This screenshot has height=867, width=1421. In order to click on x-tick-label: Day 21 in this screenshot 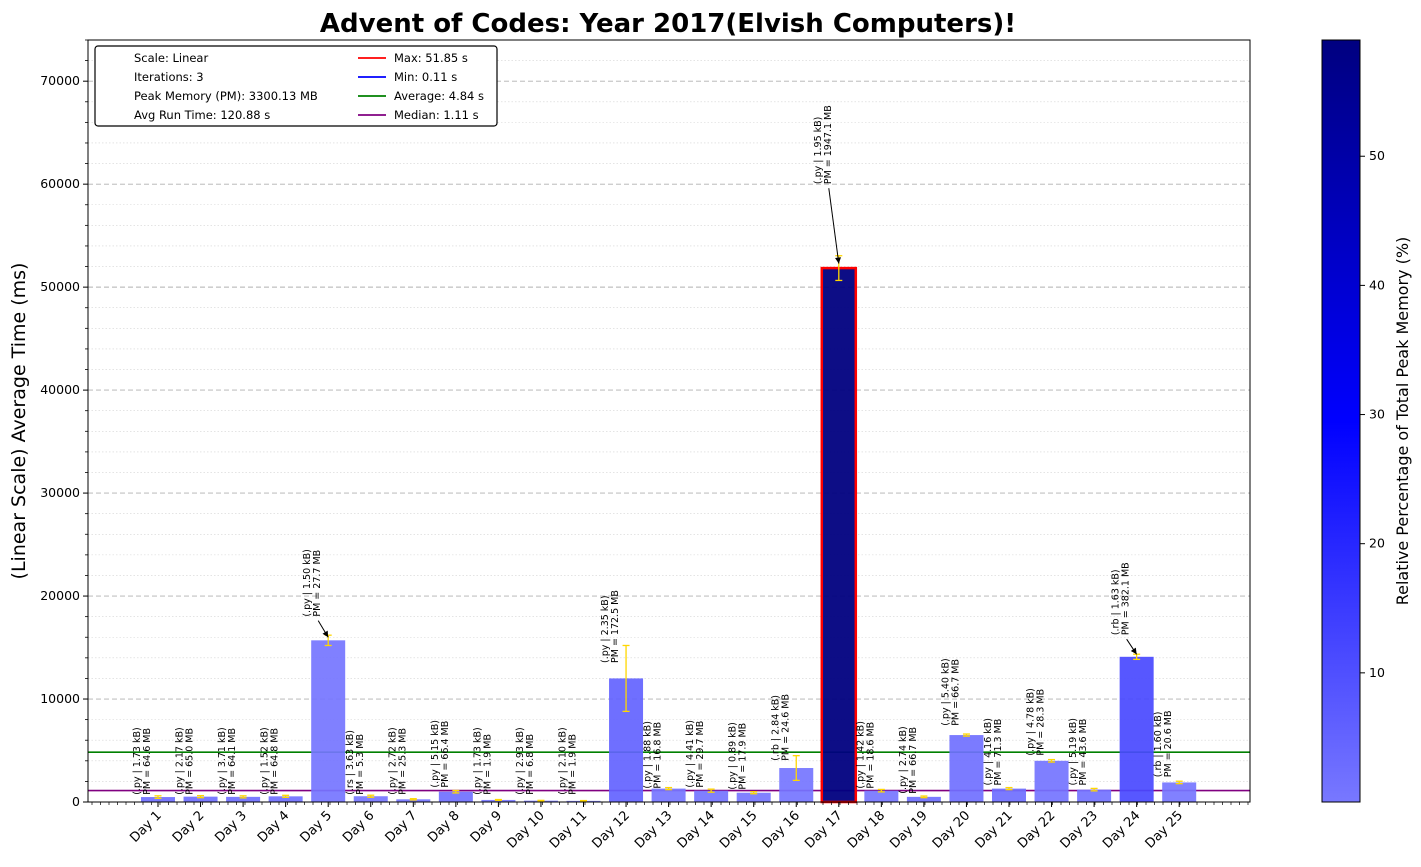, I will do `click(993, 829)`.